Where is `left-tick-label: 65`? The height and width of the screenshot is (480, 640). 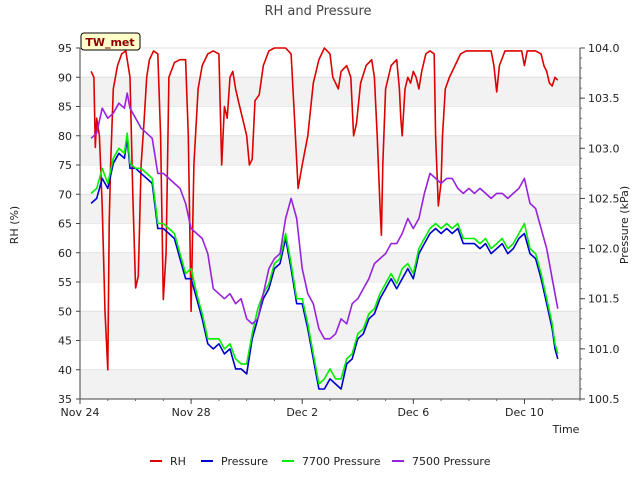
left-tick-label: 65 is located at coordinates (65, 224).